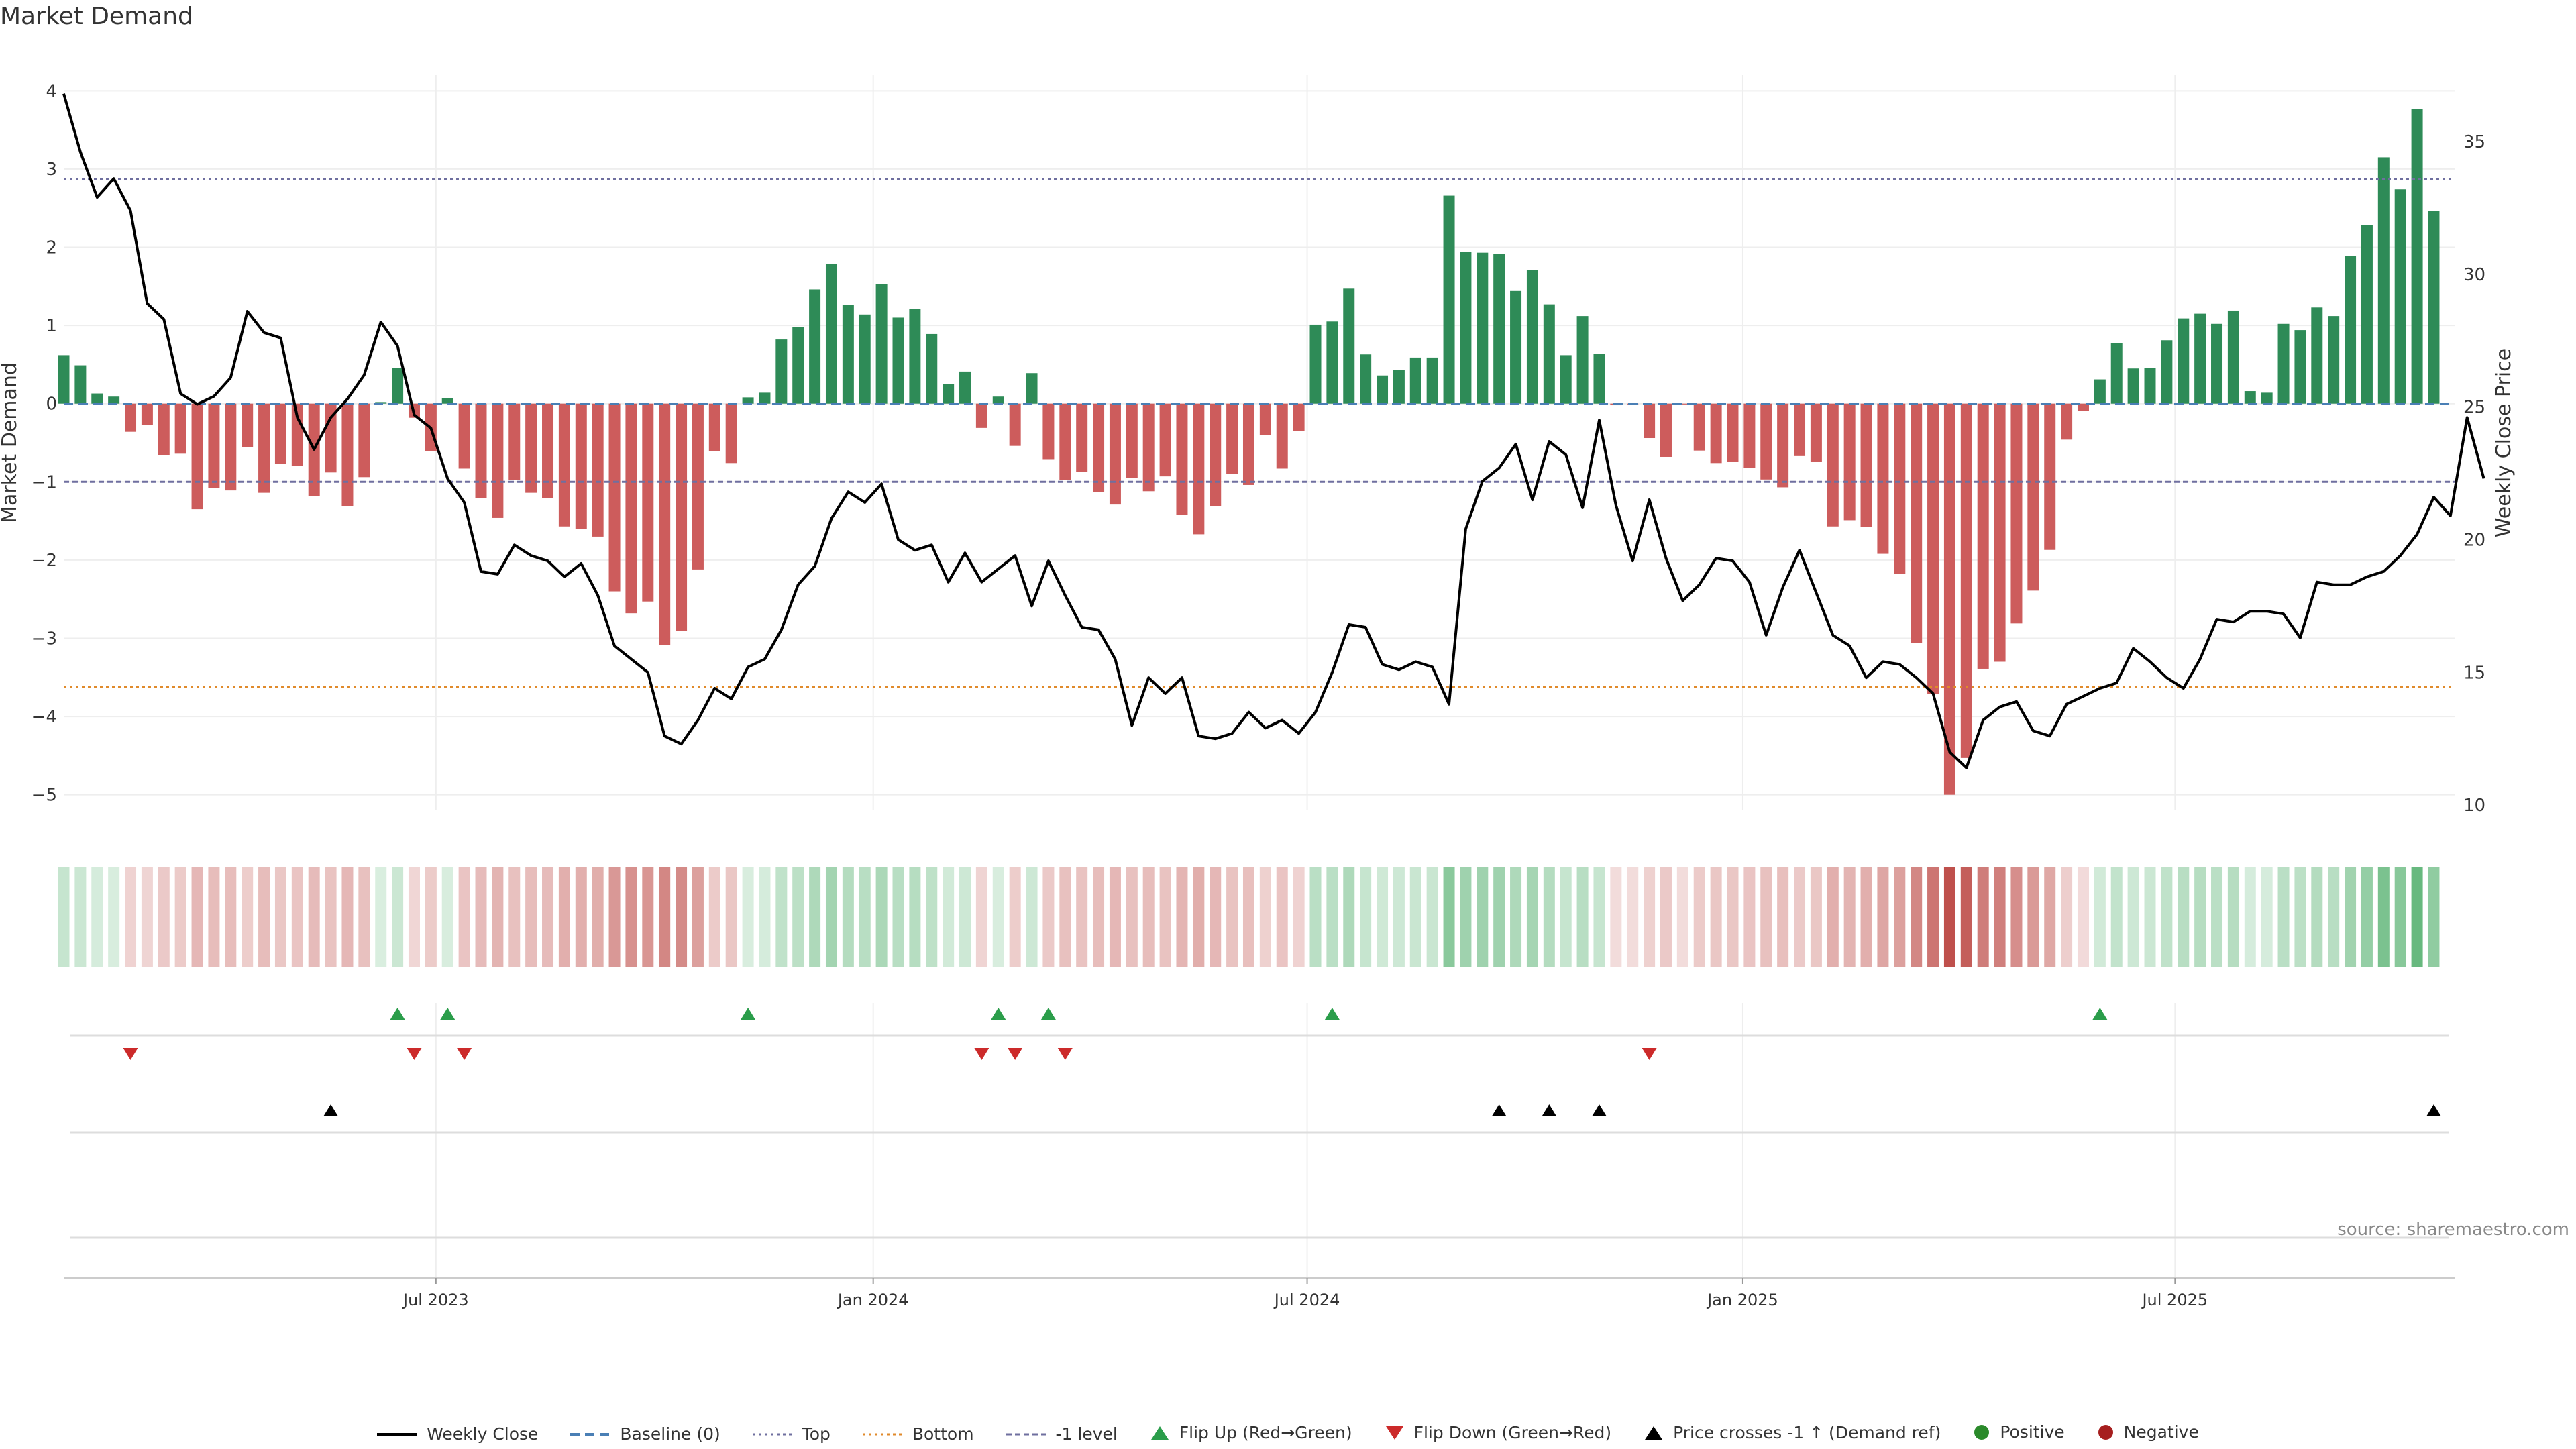 The image size is (2576, 1449). I want to click on legend-negative: Negative, so click(2148, 1432).